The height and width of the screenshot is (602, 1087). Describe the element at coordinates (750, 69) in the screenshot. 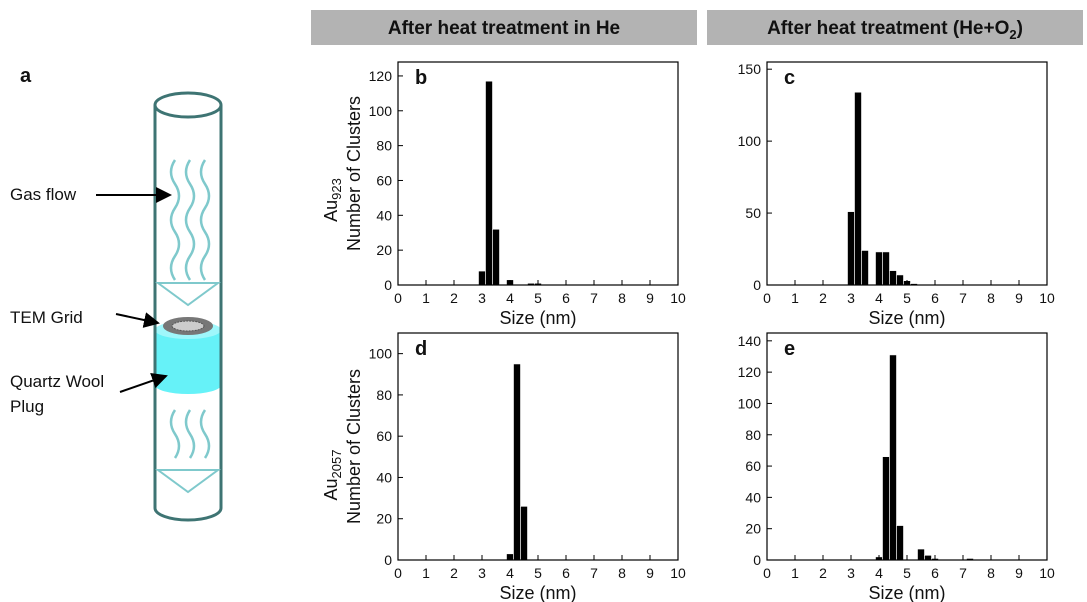

I see `y-tick-label: 150` at that location.